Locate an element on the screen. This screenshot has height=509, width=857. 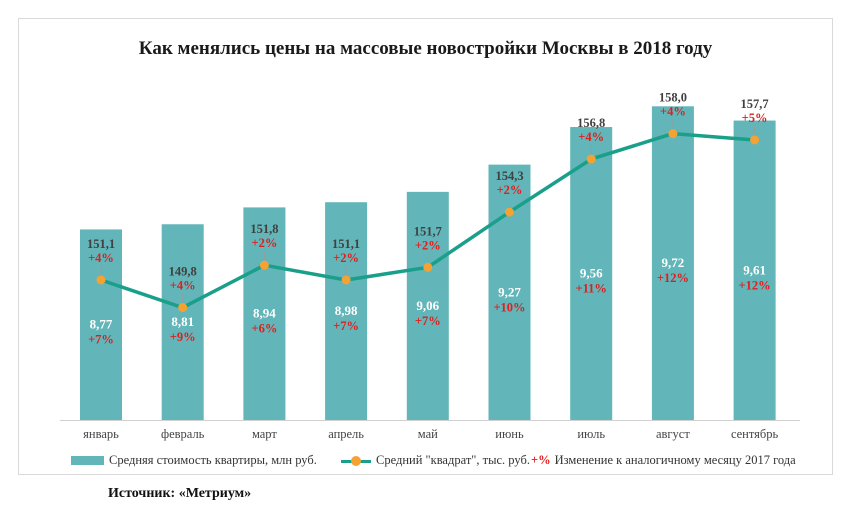
x-tick-label: август is located at coordinates (673, 434).